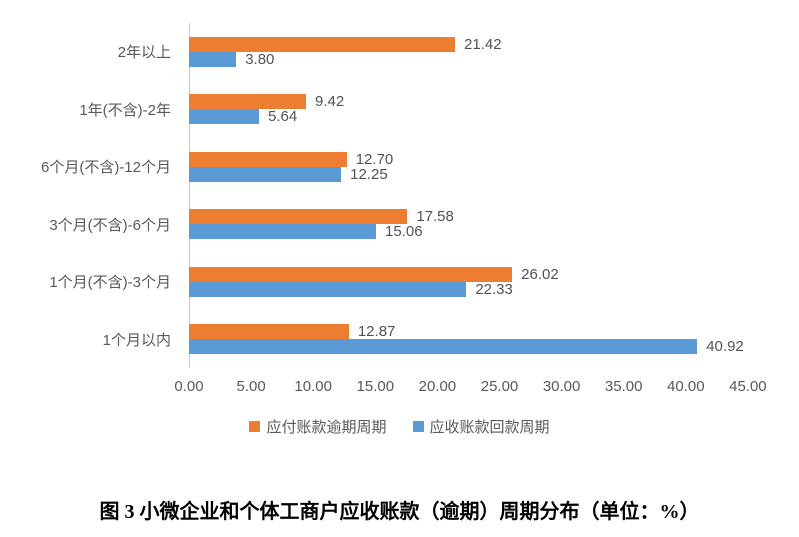 The height and width of the screenshot is (537, 799). I want to click on legend-swatch-receivable-icon, so click(418, 426).